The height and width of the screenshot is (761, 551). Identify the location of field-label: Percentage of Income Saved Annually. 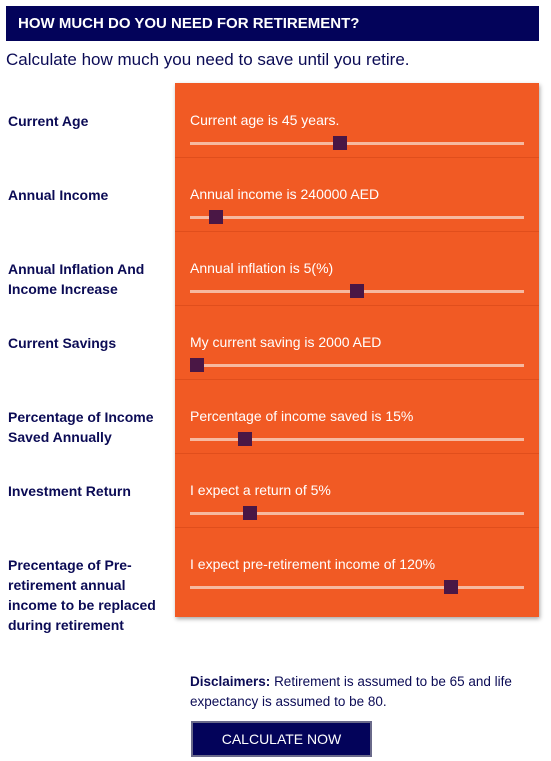
(81, 427).